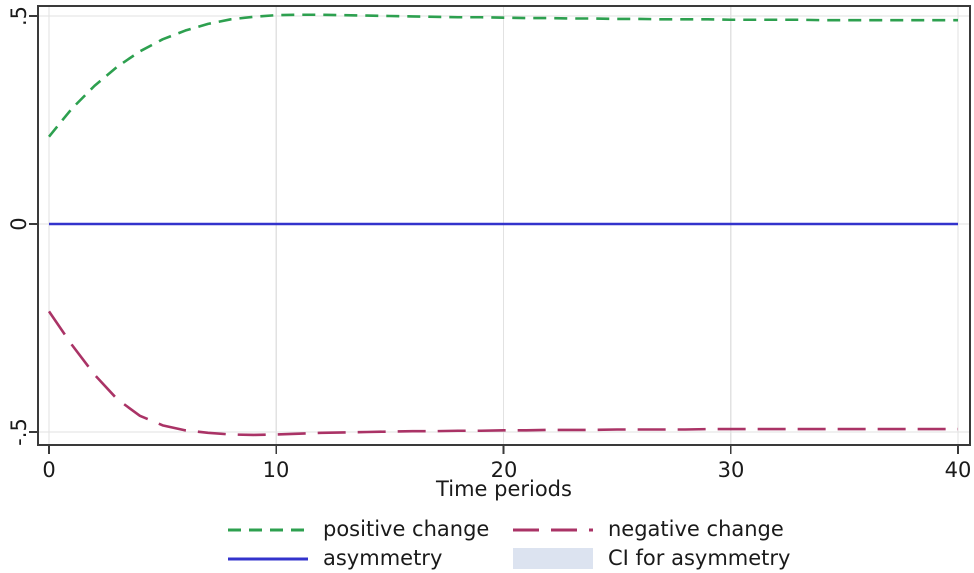  Describe the element at coordinates (504, 470) in the screenshot. I see `x-tick-label-20: 20` at that location.